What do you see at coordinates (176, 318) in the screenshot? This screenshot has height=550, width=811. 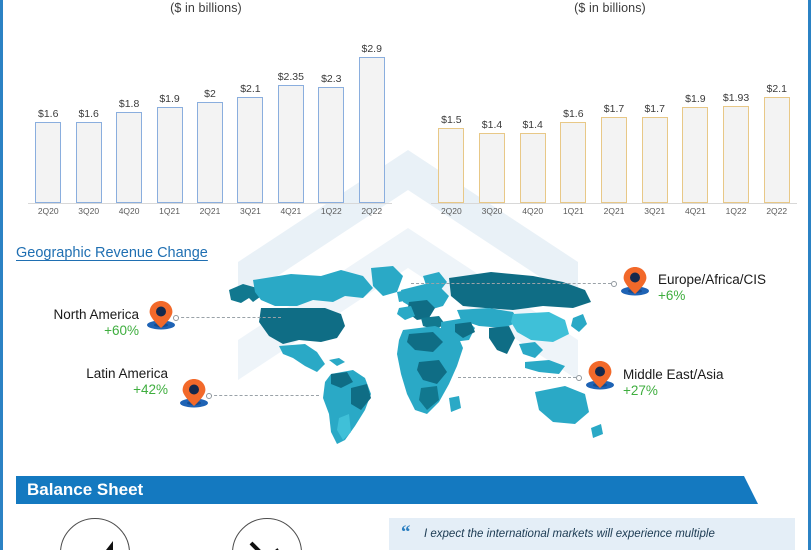 I see `geo-connector-dot-north-america` at bounding box center [176, 318].